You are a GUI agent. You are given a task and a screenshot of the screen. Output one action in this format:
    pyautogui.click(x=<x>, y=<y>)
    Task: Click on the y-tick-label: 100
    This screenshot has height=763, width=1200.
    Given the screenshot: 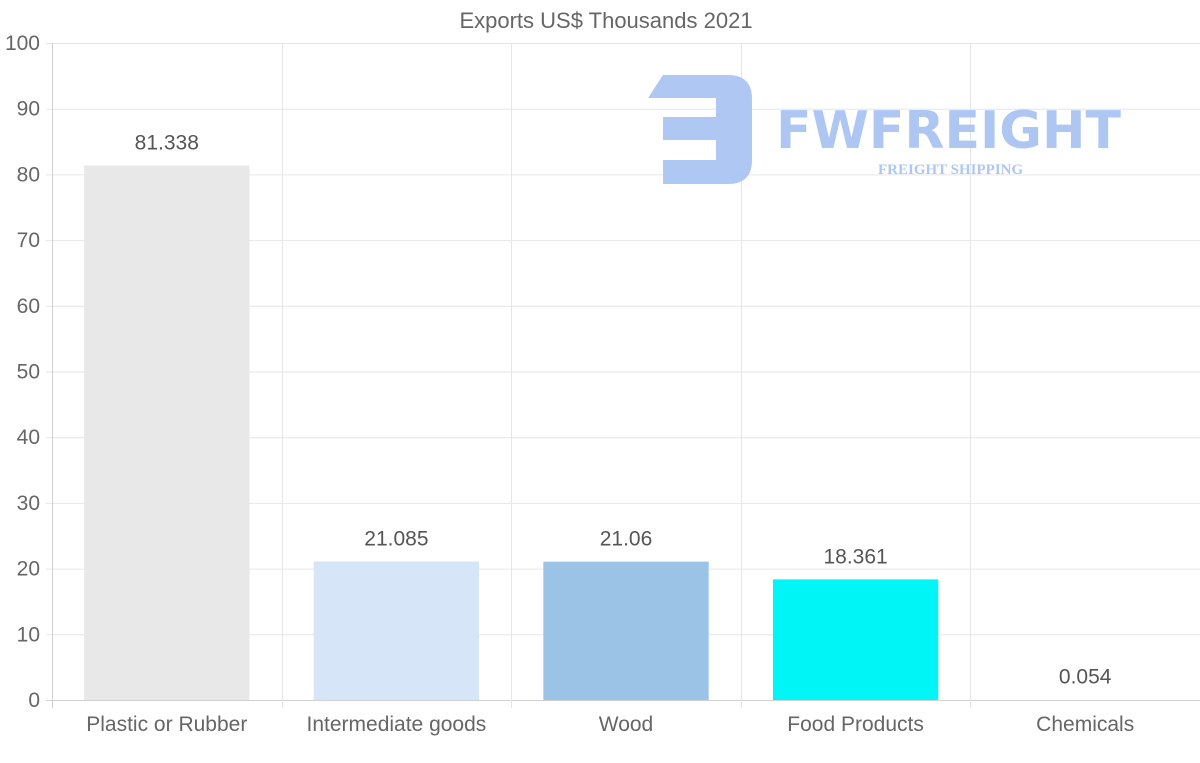 What is the action you would take?
    pyautogui.click(x=22, y=43)
    